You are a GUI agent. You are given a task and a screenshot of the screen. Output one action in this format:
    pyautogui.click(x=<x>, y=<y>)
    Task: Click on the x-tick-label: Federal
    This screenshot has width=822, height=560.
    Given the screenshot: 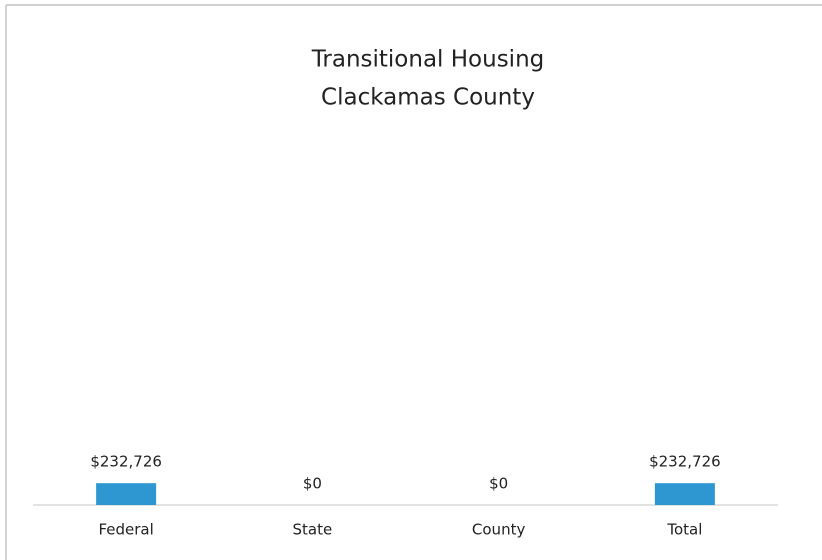 What is the action you would take?
    pyautogui.click(x=125, y=530)
    